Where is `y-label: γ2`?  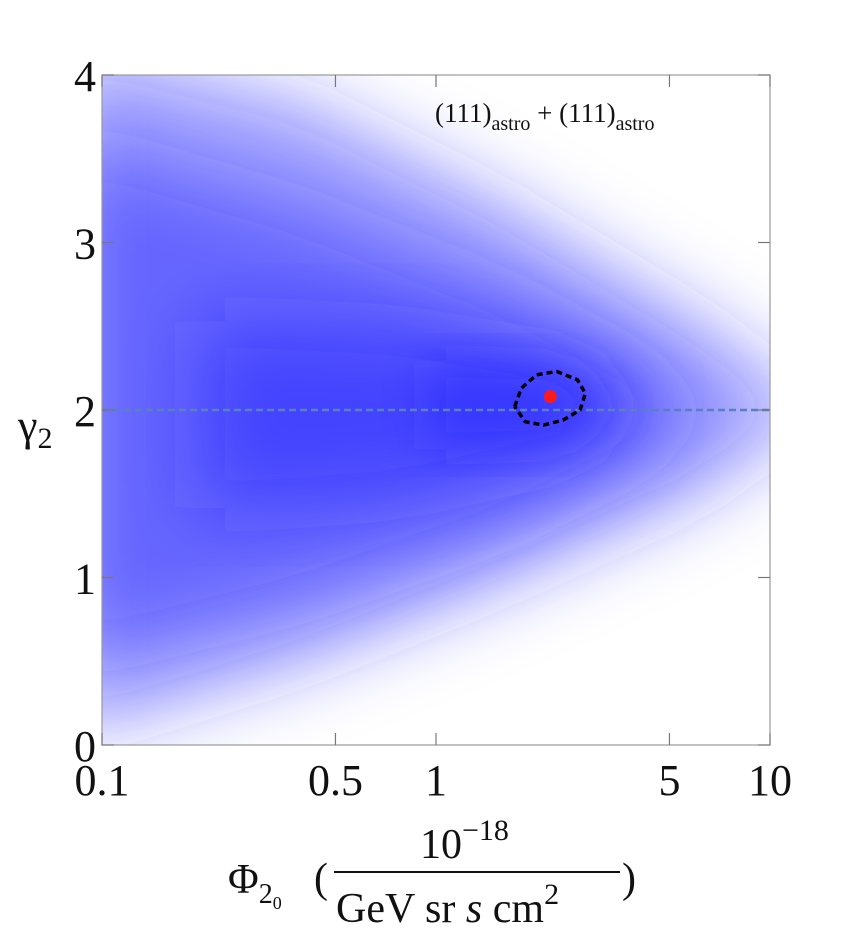 y-label: γ2 is located at coordinates (34, 428).